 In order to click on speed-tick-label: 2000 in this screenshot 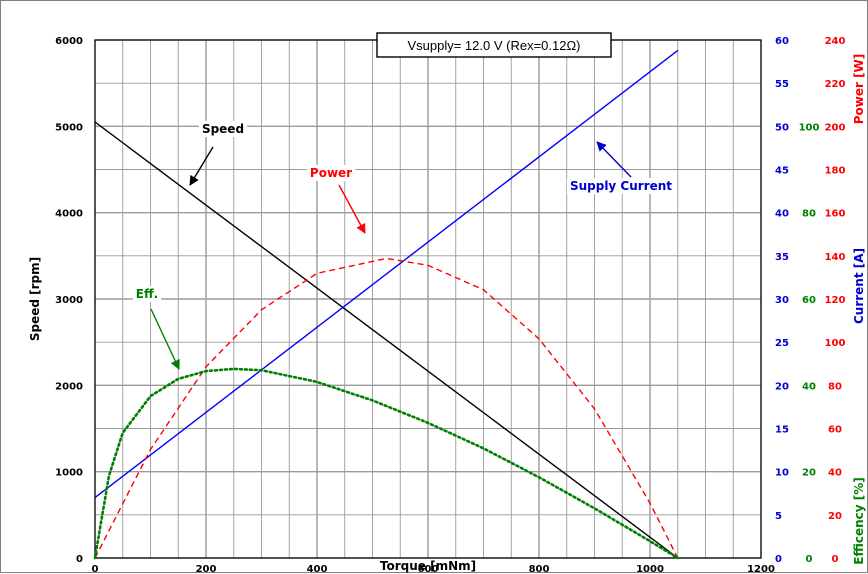, I will do `click(69, 386)`.